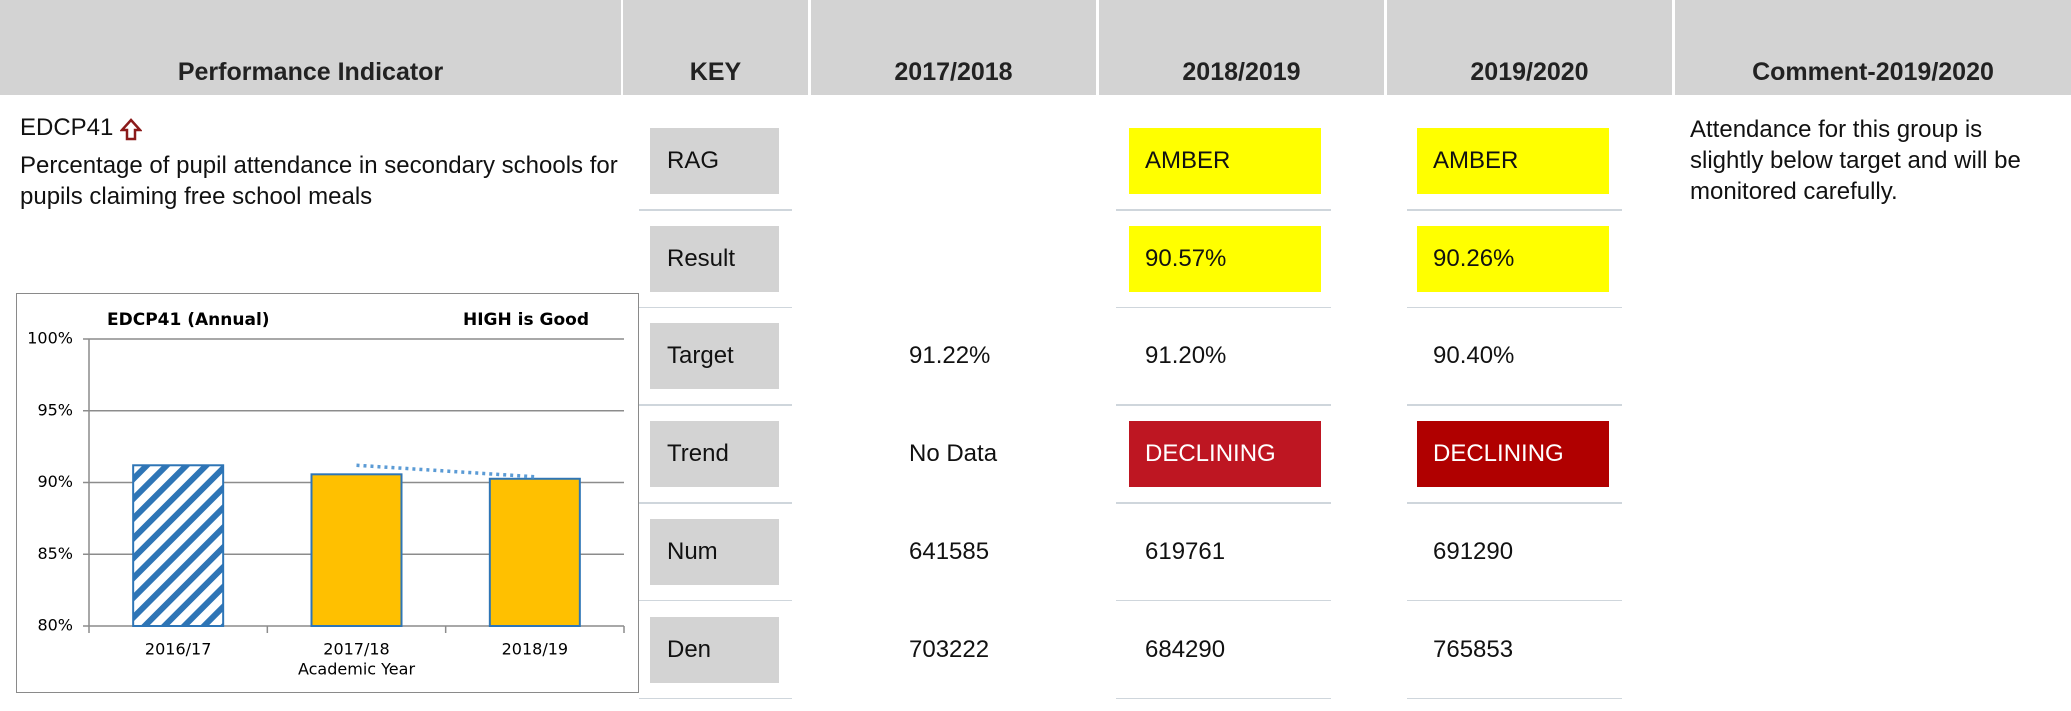 Image resolution: width=2071 pixels, height=711 pixels. Describe the element at coordinates (950, 356) in the screenshot. I see `value-cell: 91.22%` at that location.